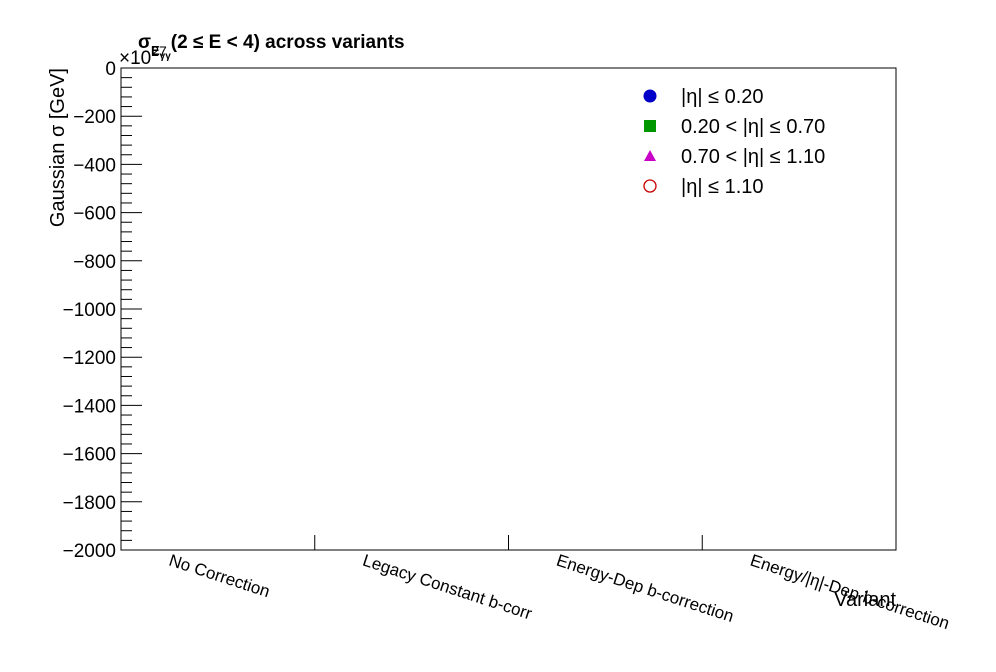 This screenshot has height=672, width=996. I want to click on y-tick-label: −1600, so click(89, 455).